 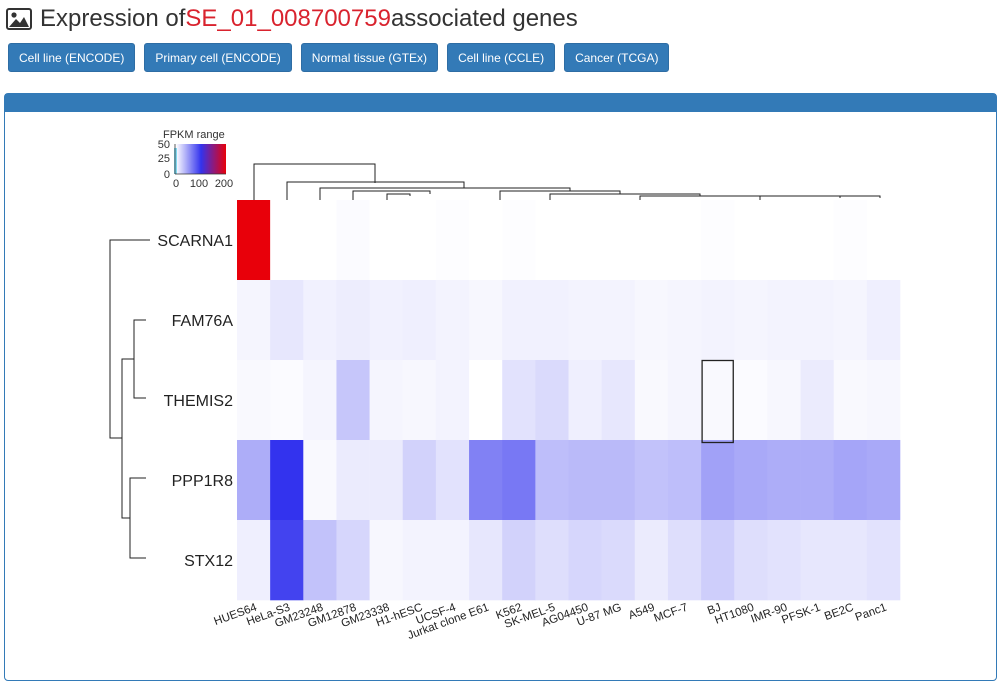 What do you see at coordinates (218, 57) in the screenshot?
I see `tab-primary-cell-encode: Primary cell (ENCODE)` at bounding box center [218, 57].